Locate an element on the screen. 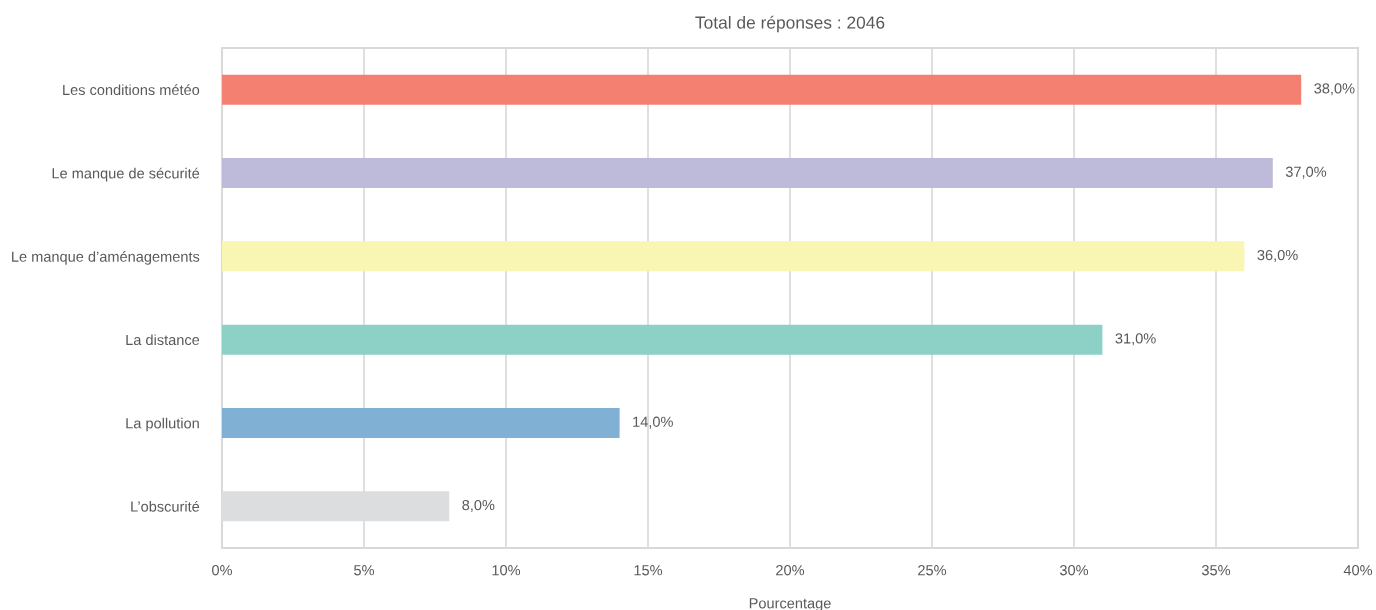  chart-title: Total de réponses : 2046 is located at coordinates (790, 24).